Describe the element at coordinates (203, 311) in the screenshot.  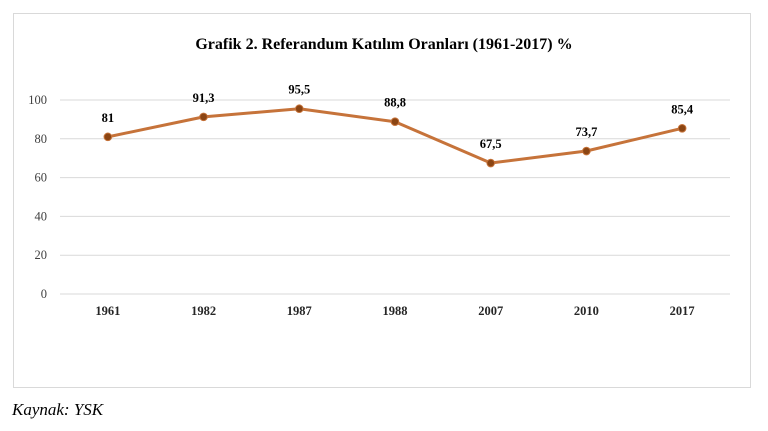
I see `x-tick-label: 1982` at that location.